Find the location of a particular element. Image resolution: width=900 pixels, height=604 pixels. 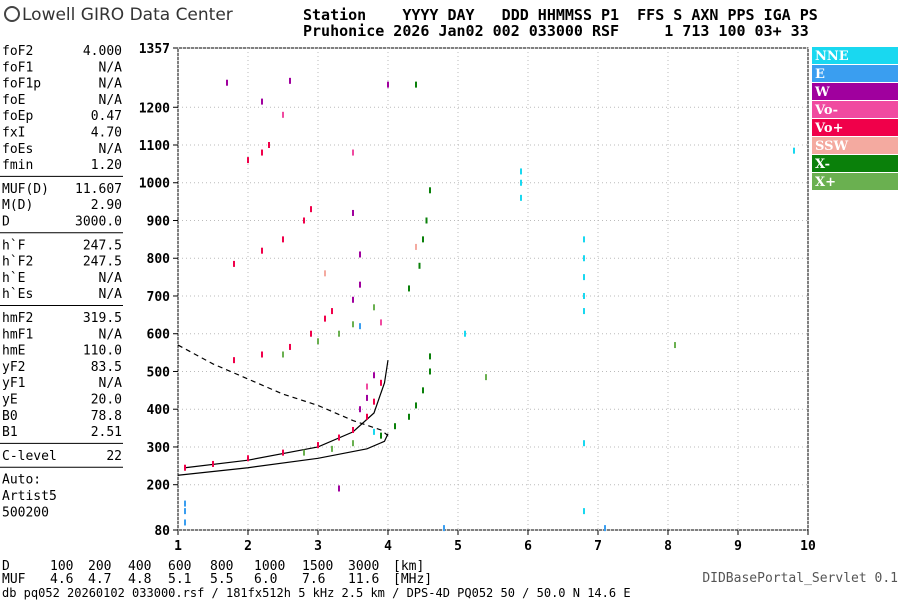

param-name: h`Es is located at coordinates (17, 294).